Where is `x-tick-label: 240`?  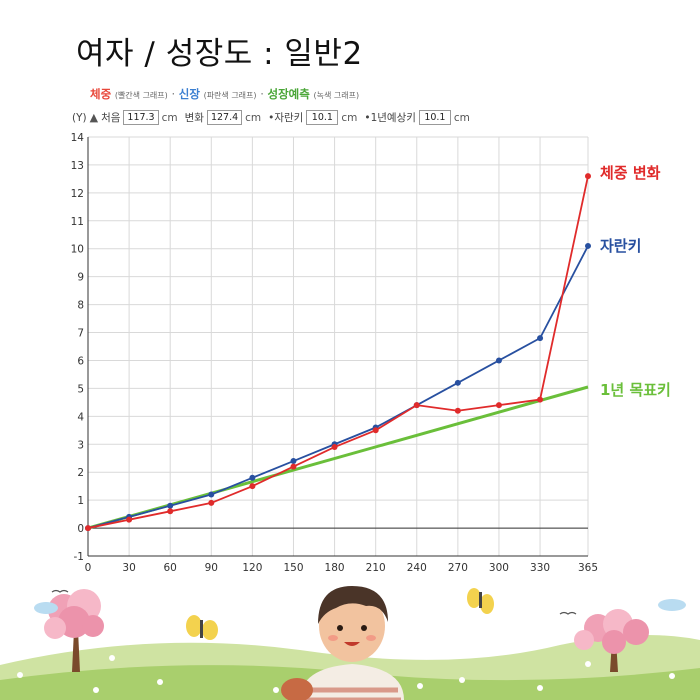
x-tick-label: 240 is located at coordinates (417, 568).